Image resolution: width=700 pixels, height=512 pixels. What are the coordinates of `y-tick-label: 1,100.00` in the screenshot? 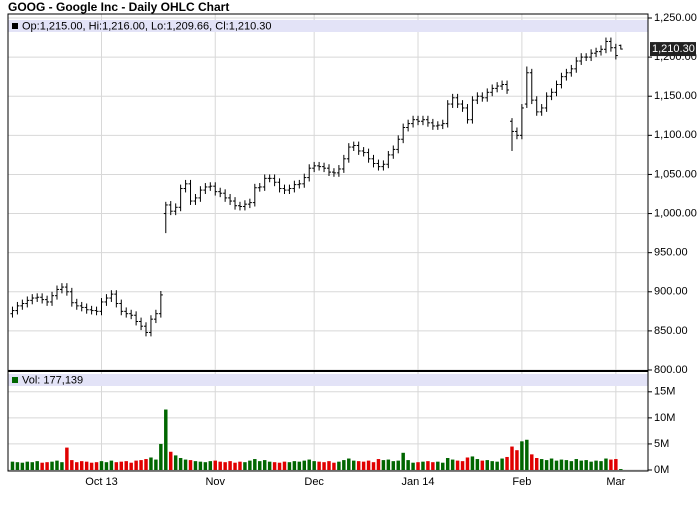 It's located at (675, 135).